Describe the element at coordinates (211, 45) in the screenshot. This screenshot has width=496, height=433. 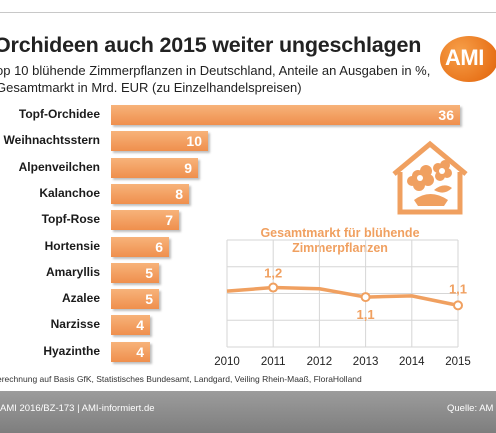
I see `chart-title: Orchideen auch 2015 weiter ungeschlagen` at that location.